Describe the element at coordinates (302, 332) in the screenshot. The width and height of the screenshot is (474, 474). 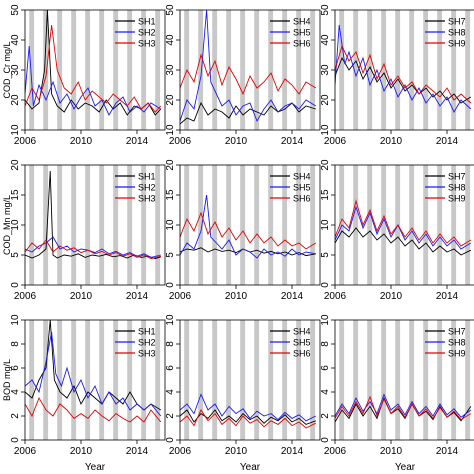
I see `legend-label-sh4: SH4` at that location.